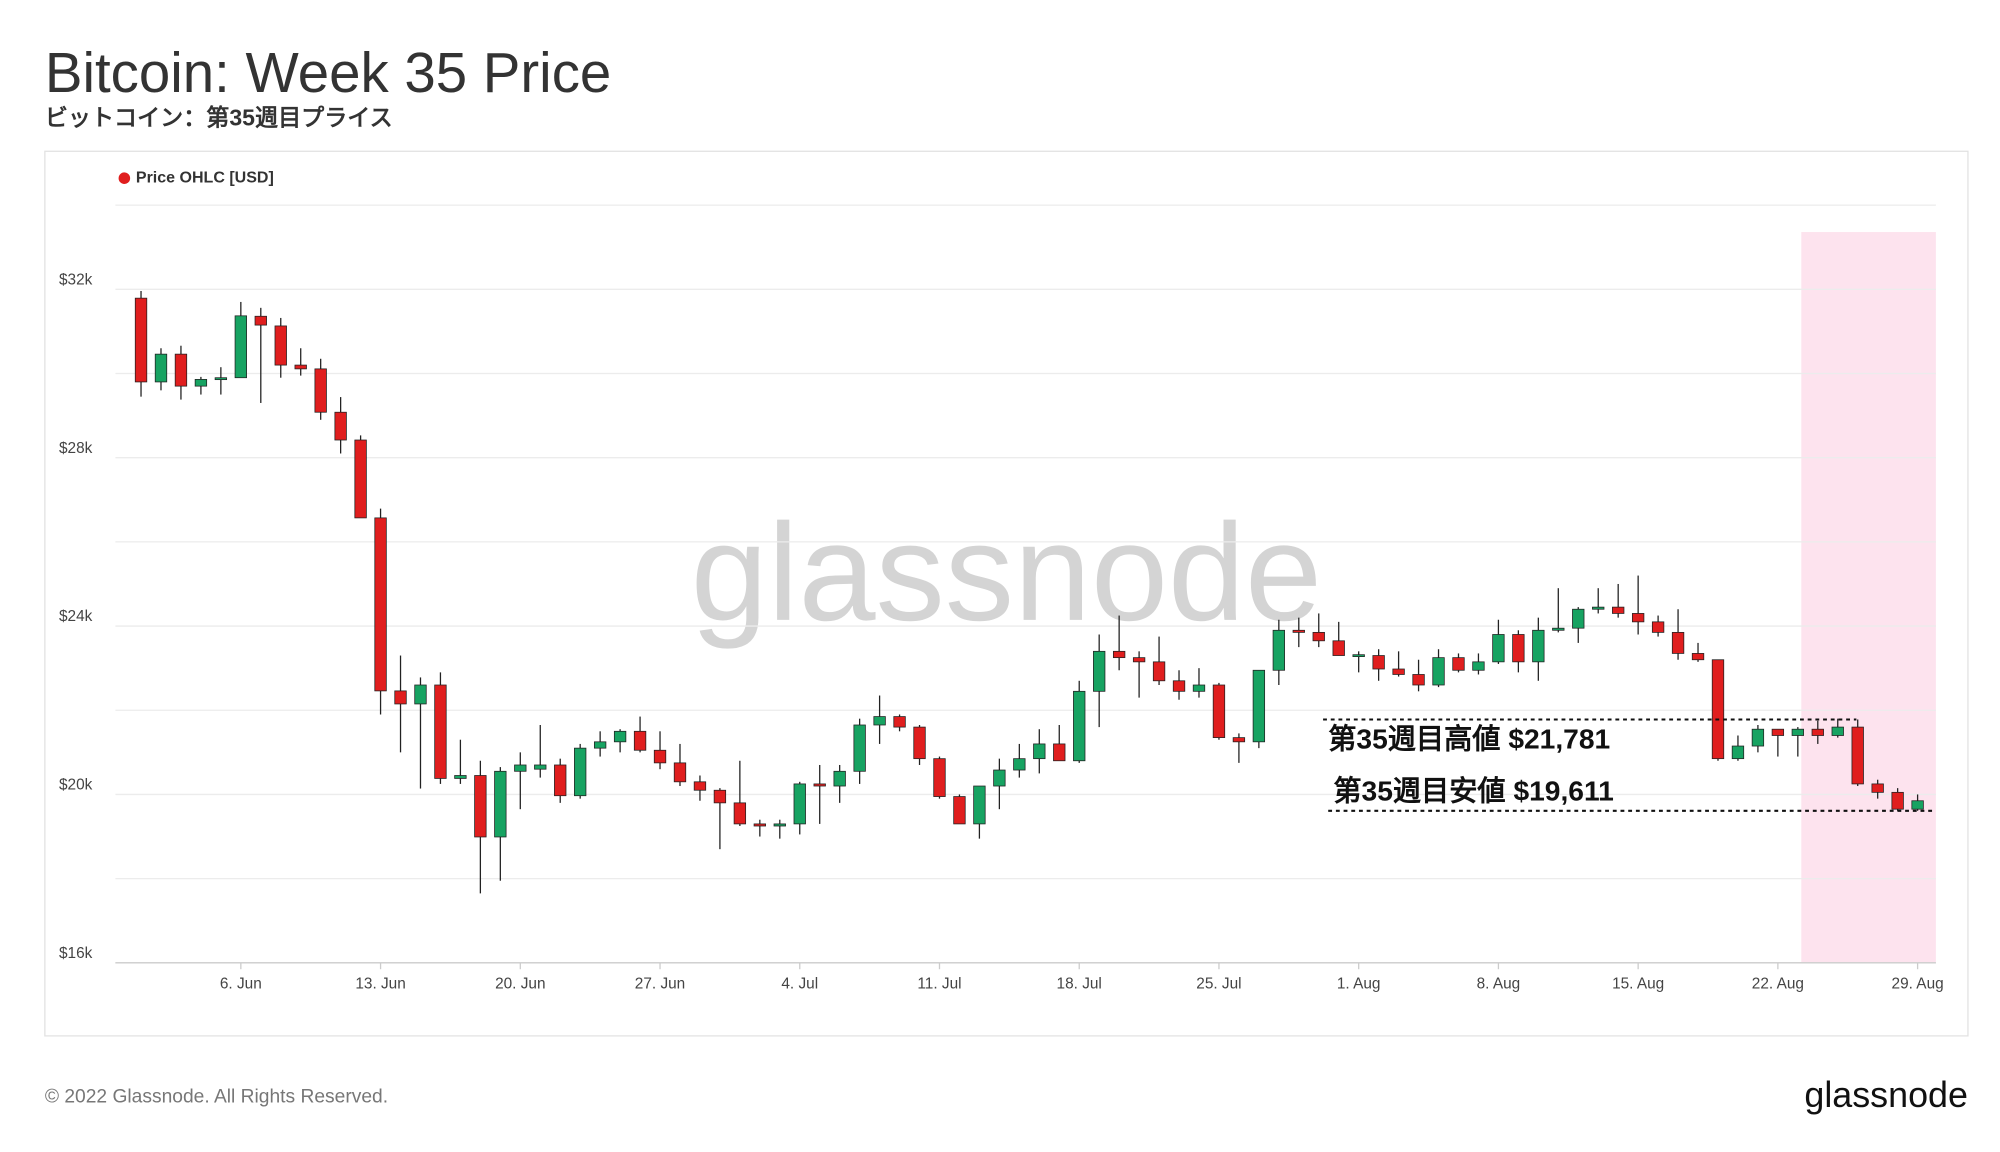 This screenshot has width=2000, height=1152. What do you see at coordinates (1079, 984) in the screenshot?
I see `x-tick-label: 18. Jul` at bounding box center [1079, 984].